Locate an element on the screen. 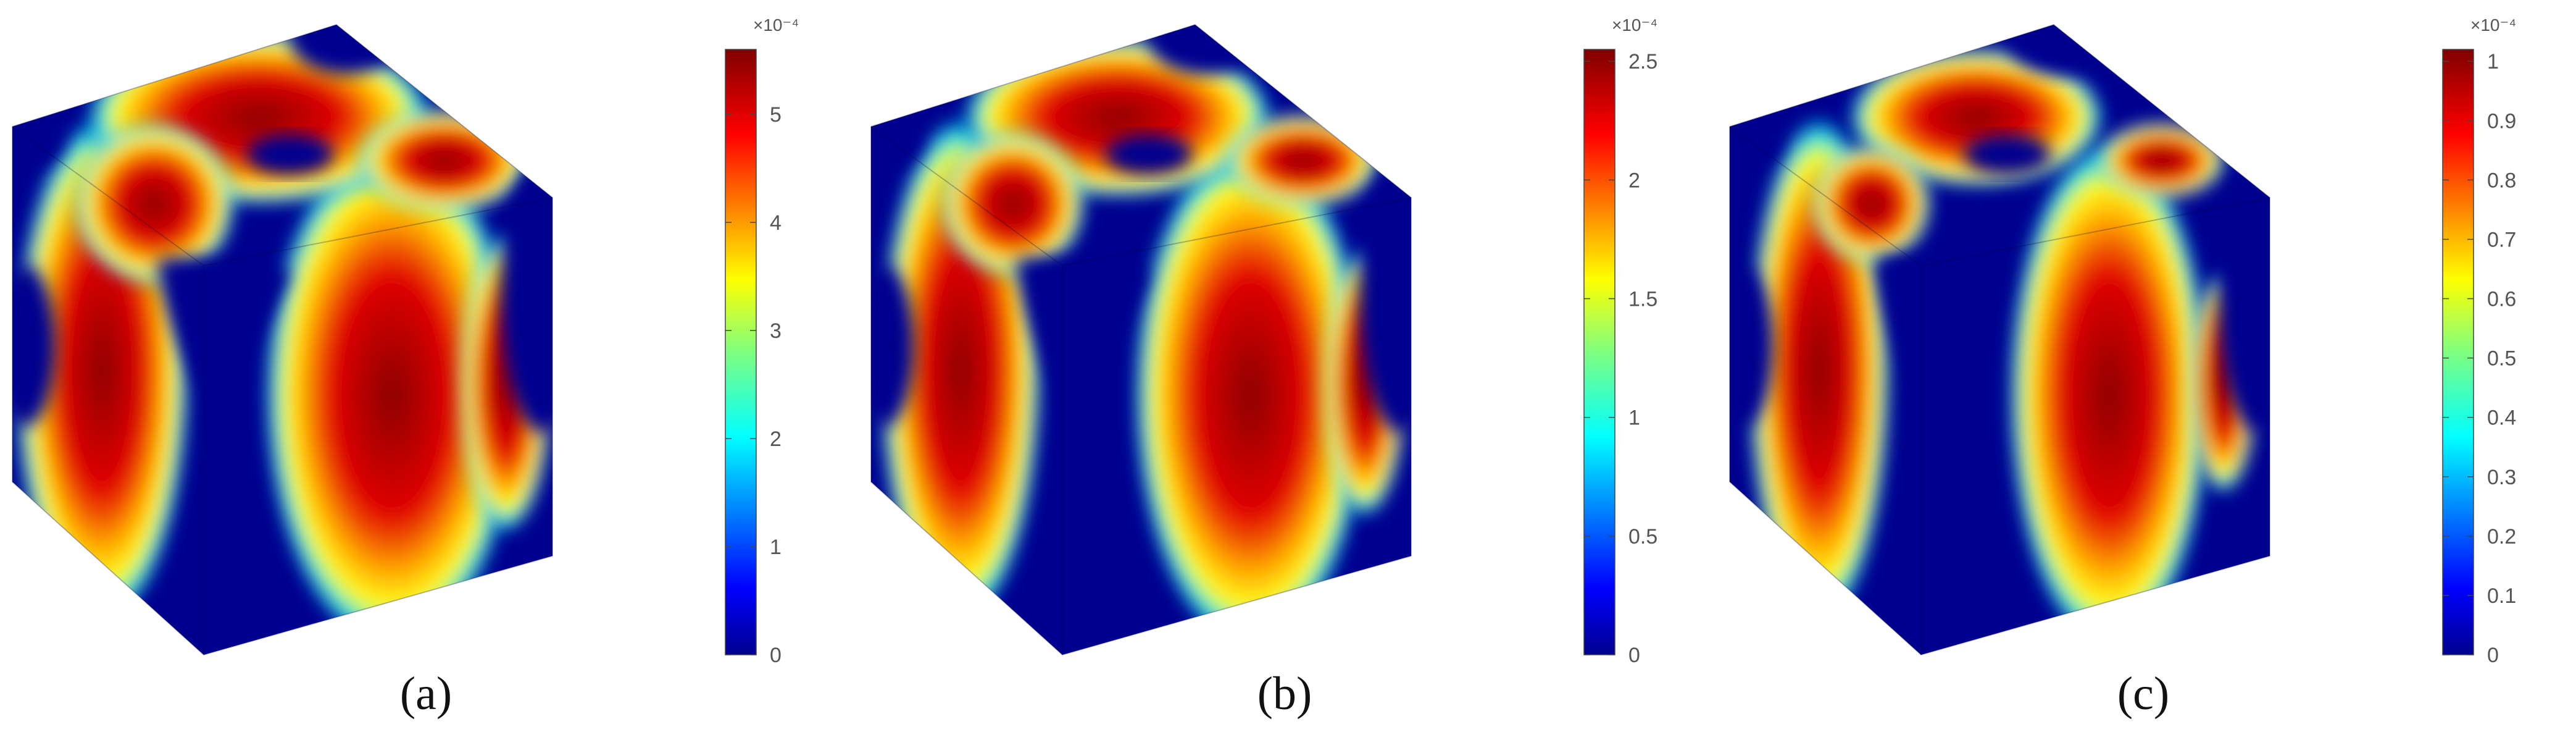 The image size is (2576, 740). caption-c: (c) is located at coordinates (2143, 694).